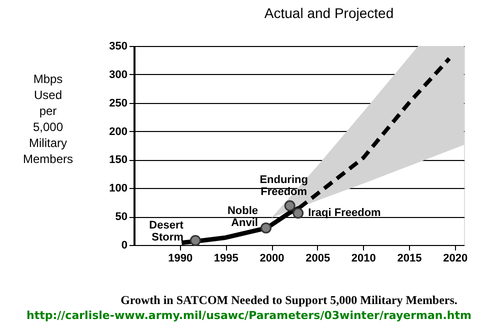 This screenshot has height=322, width=498. Describe the element at coordinates (166, 231) in the screenshot. I see `annotation: Desert Storm` at that location.